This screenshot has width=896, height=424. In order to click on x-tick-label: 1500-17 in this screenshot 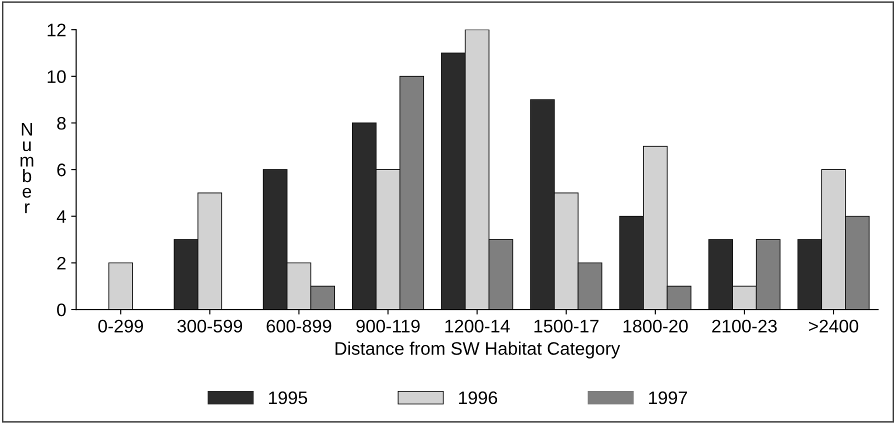, I will do `click(566, 326)`.